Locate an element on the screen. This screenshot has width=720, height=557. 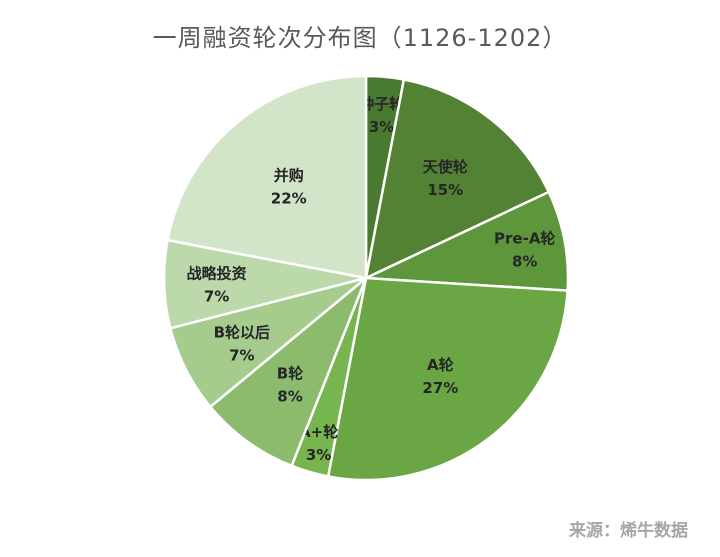
slice-label-6: B轮 is located at coordinates (290, 374).